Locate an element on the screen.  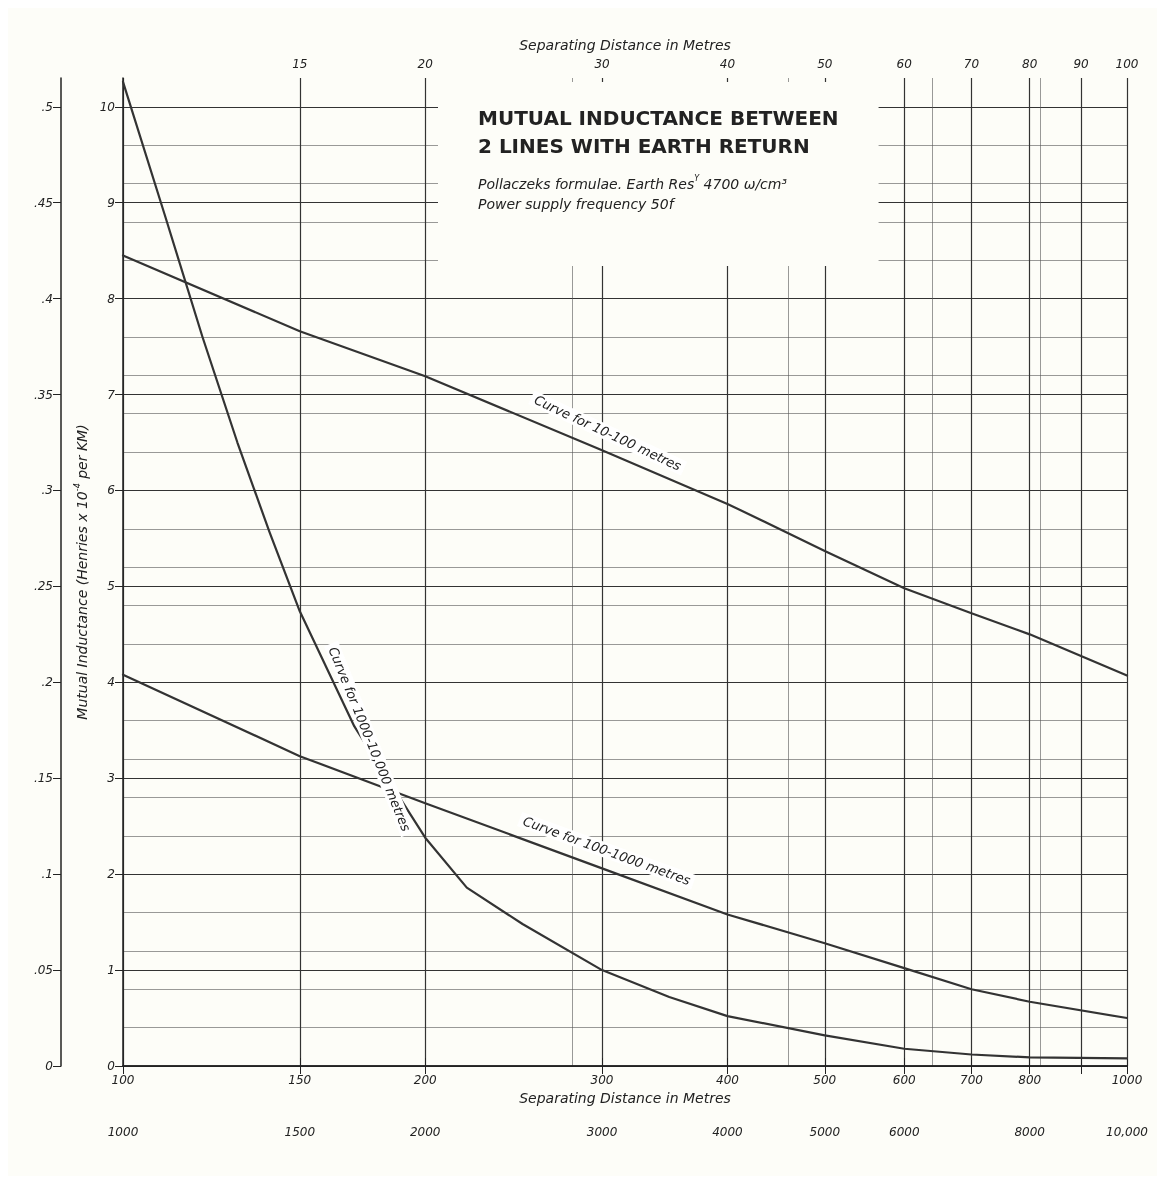
x-tick-label: 30 is located at coordinates (602, 64).